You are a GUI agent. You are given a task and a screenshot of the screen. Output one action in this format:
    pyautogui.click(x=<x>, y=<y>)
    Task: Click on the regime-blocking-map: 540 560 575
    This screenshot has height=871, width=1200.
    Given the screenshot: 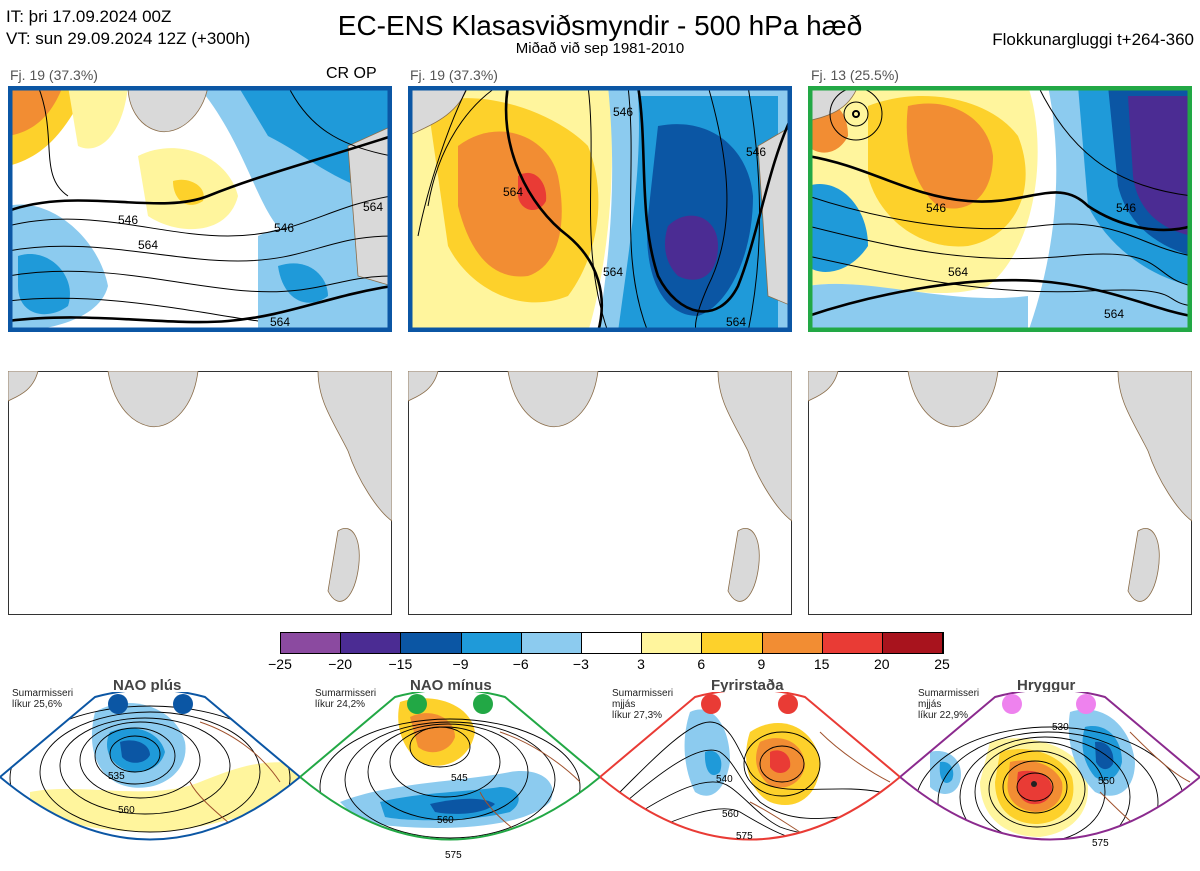 What is the action you would take?
    pyautogui.click(x=750, y=767)
    